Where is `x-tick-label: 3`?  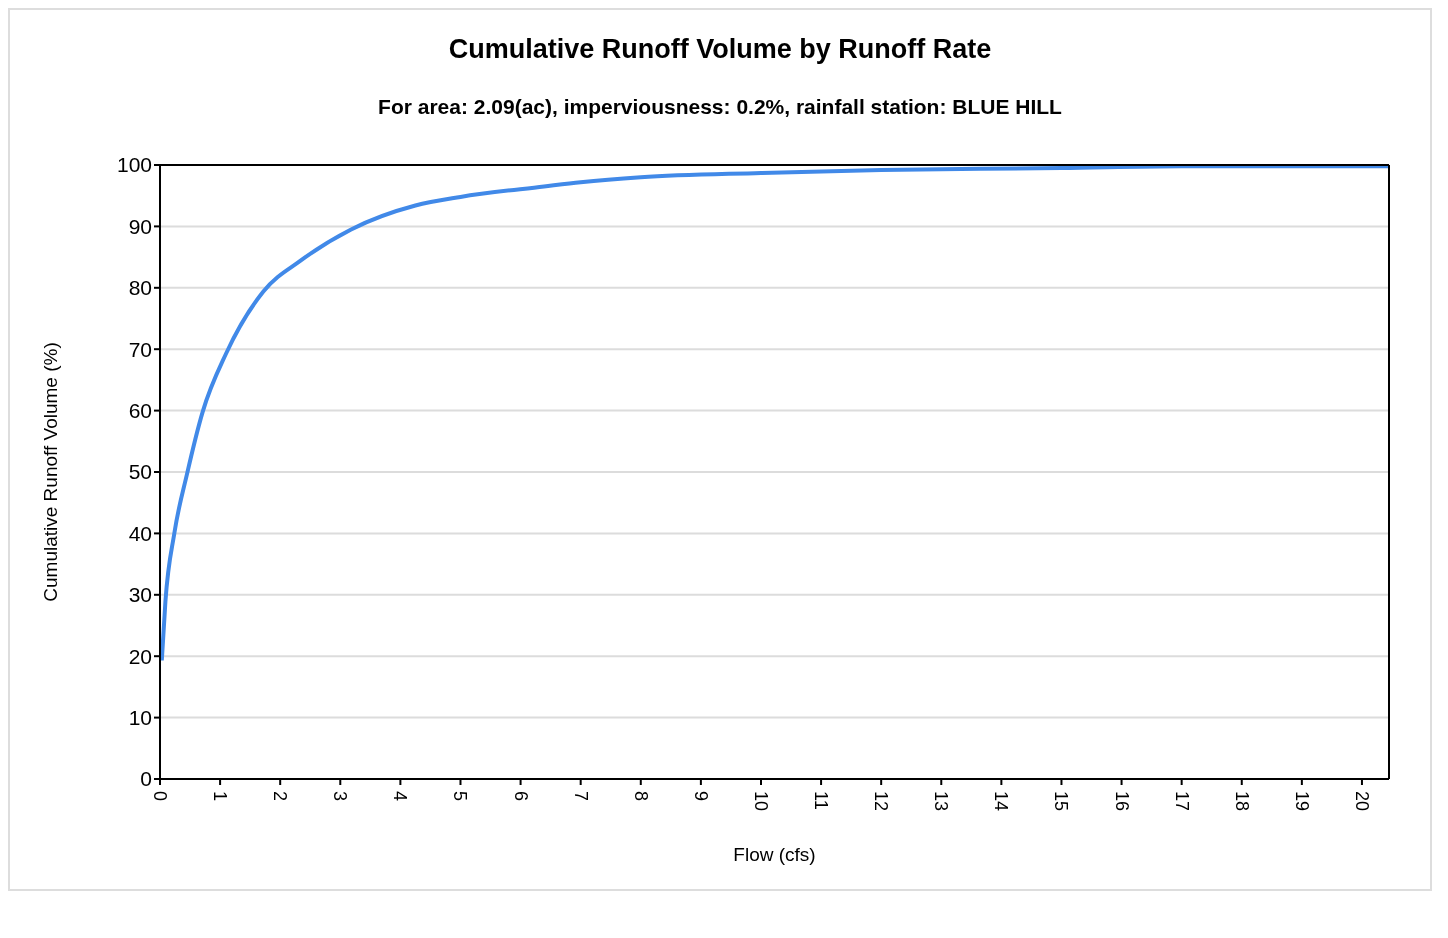 x-tick-label: 3 is located at coordinates (340, 796).